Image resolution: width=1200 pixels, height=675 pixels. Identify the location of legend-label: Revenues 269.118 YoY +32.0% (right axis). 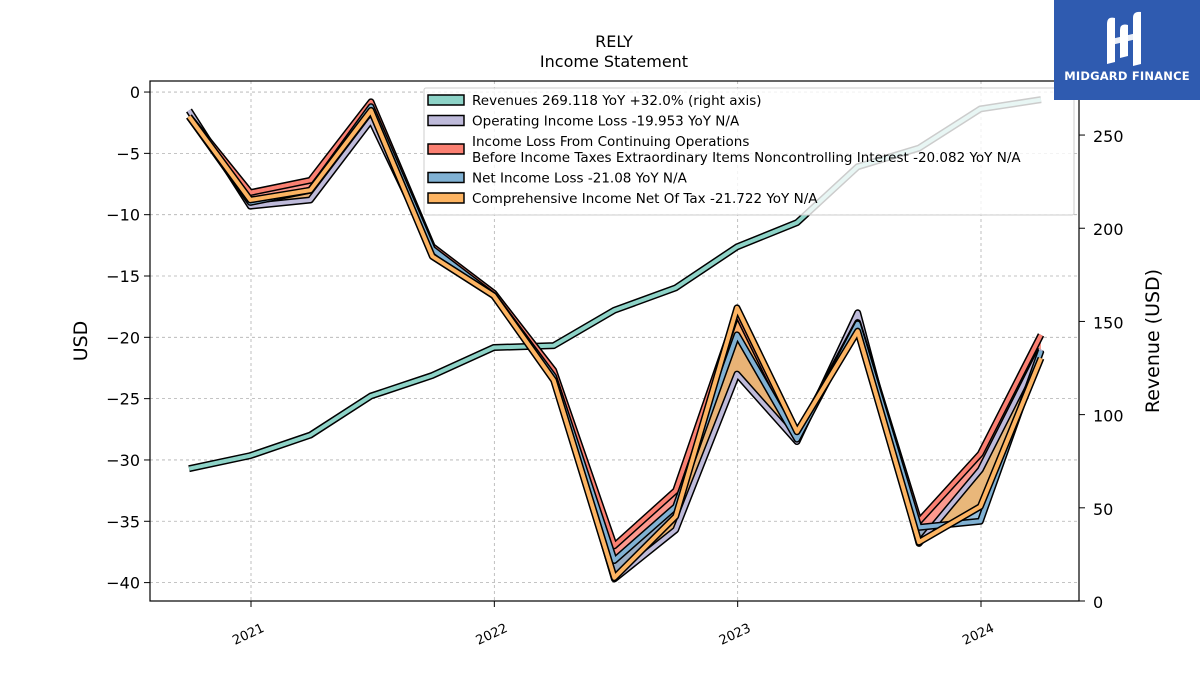
(617, 101).